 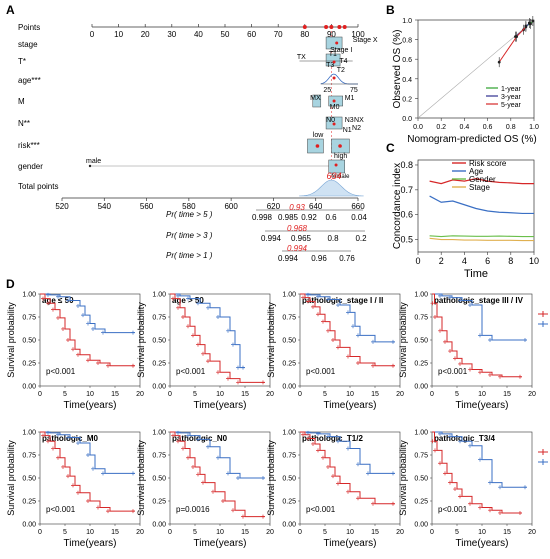 What do you see at coordinates (251, 34) in the screenshot?
I see `points-tick-label: 60` at bounding box center [251, 34].